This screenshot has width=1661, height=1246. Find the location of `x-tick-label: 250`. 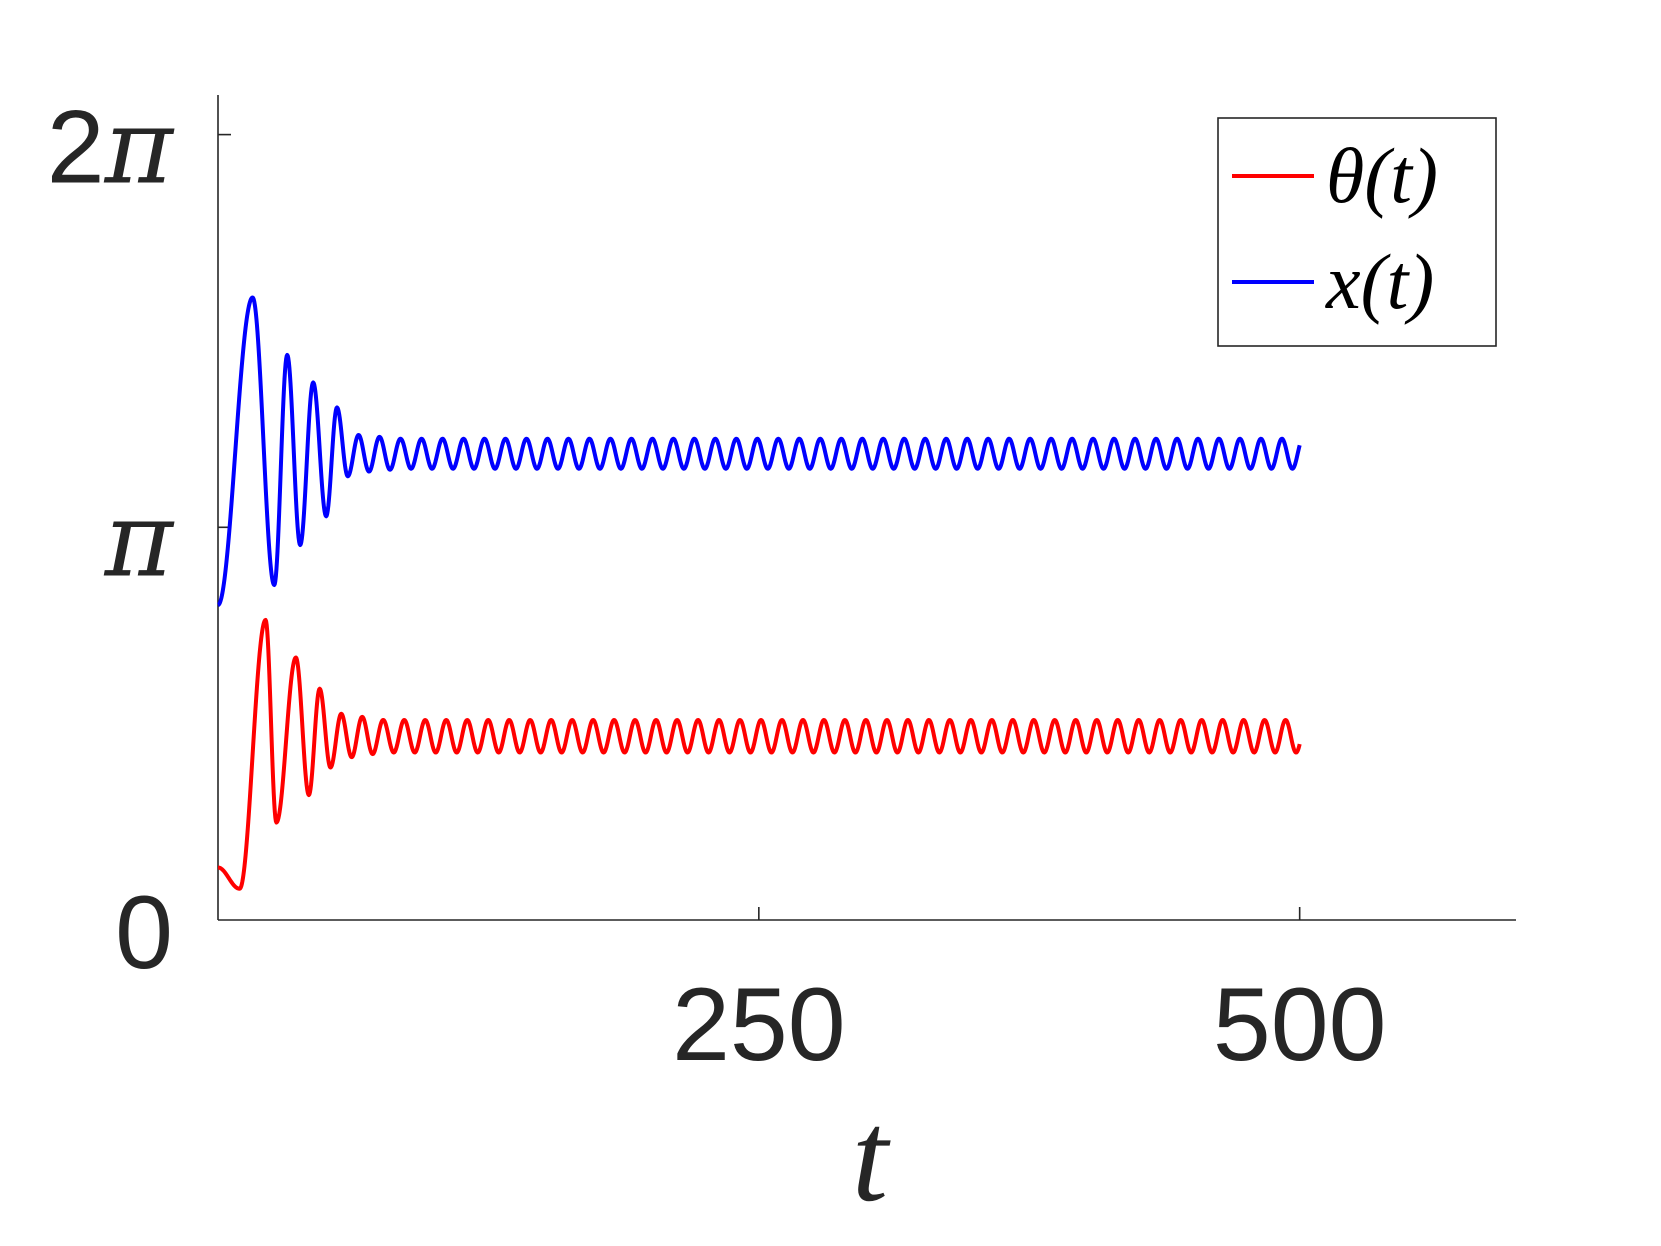

x-tick-label: 250 is located at coordinates (759, 1025).